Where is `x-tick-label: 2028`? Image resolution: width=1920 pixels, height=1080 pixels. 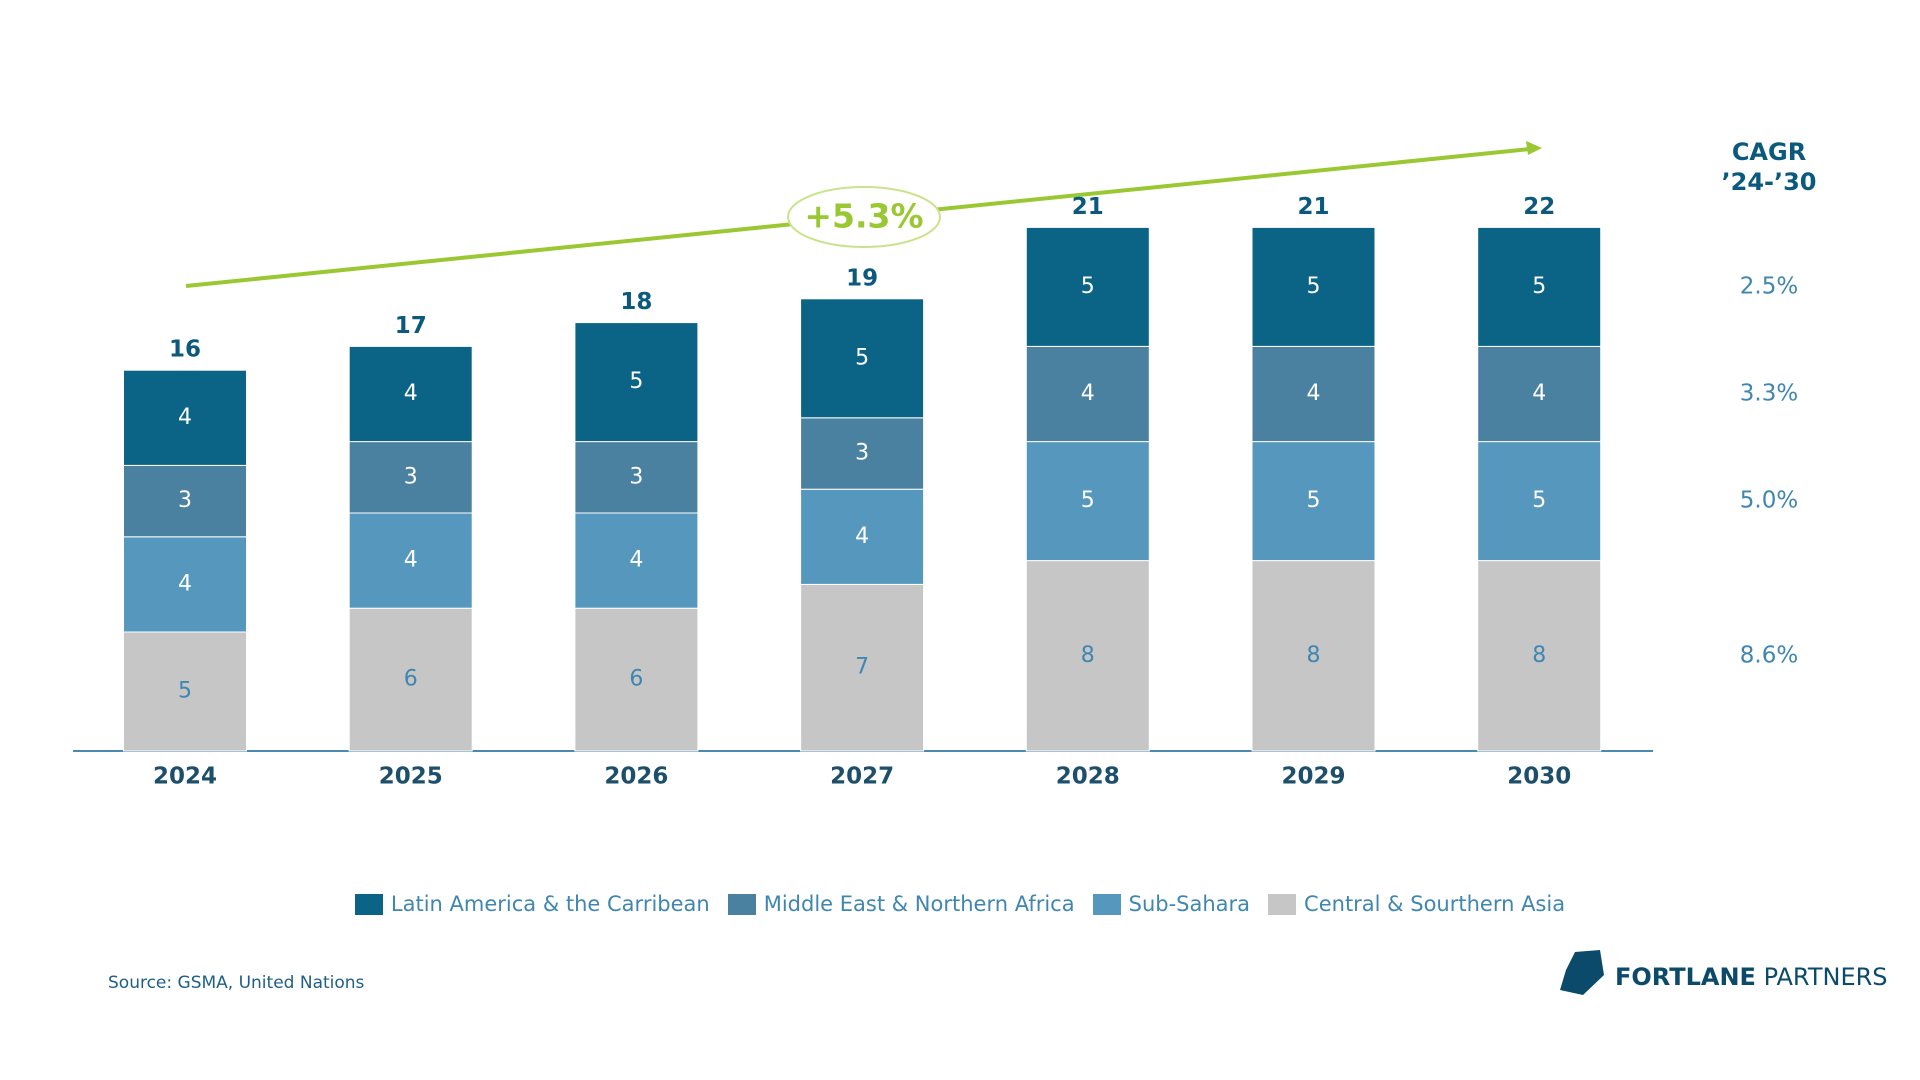 x-tick-label: 2028 is located at coordinates (1088, 777).